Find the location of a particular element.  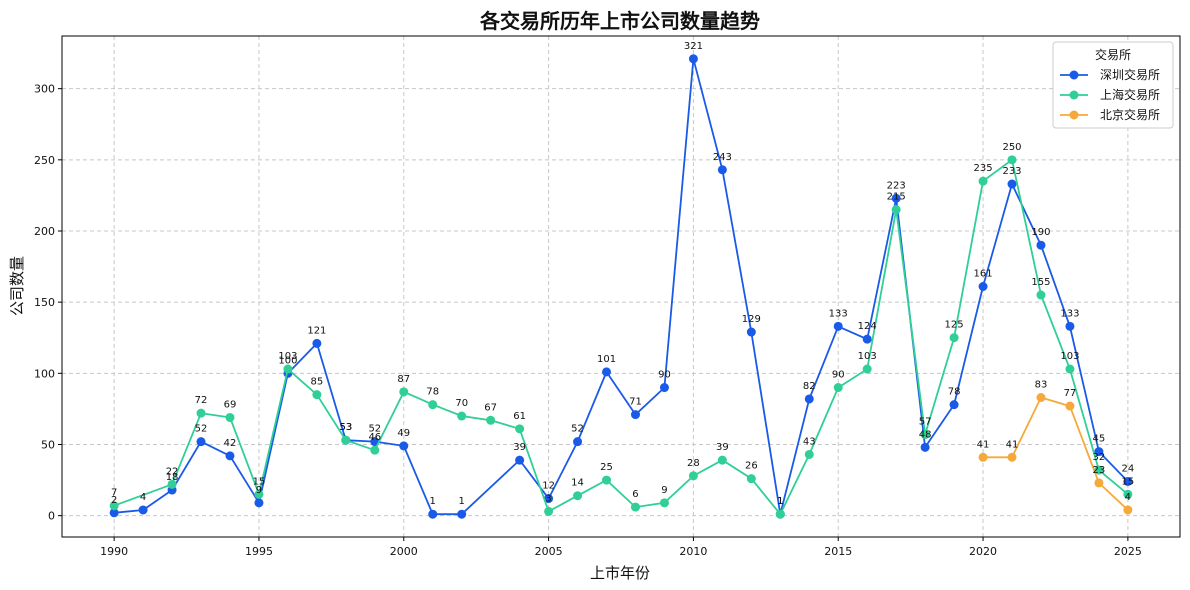

data-label: 18 is located at coordinates (172, 477).